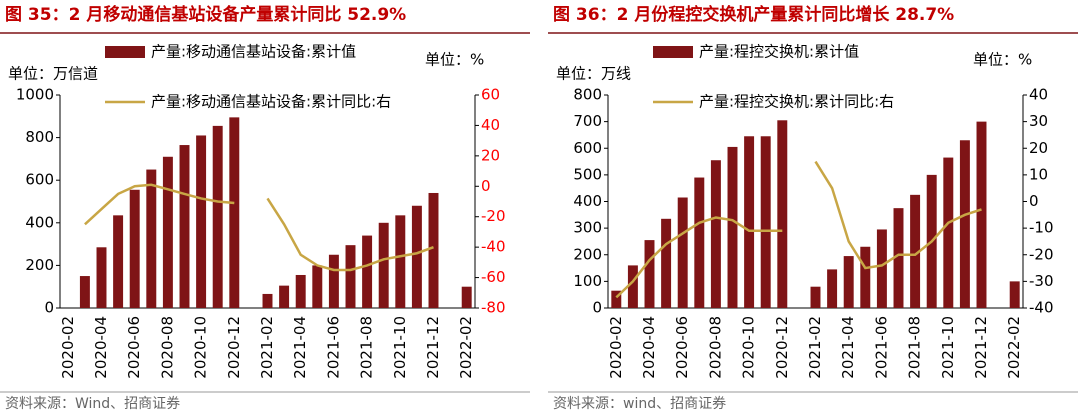 The height and width of the screenshot is (413, 1080). Describe the element at coordinates (253, 52) in the screenshot. I see `legend-label: 产量:移动通信基站设备:累计值` at that location.